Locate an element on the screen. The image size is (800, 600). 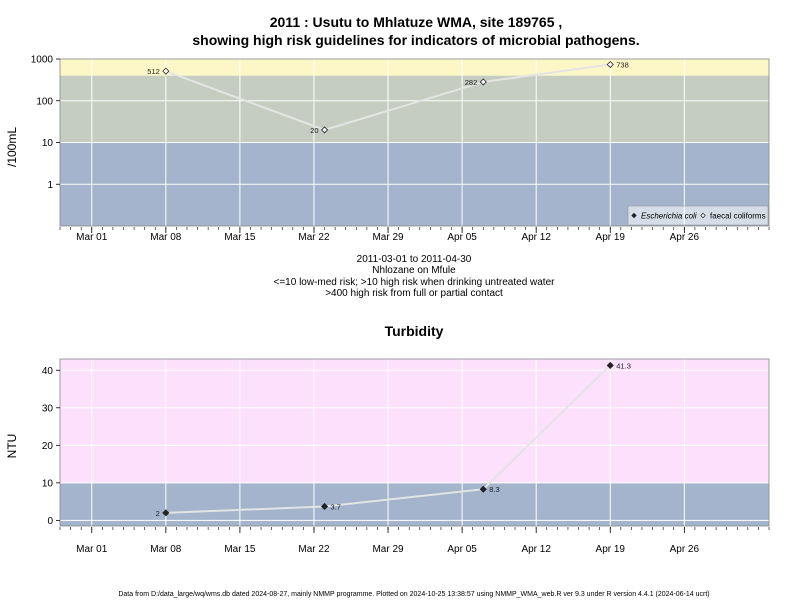
legend-label: faecal coliforms is located at coordinates (738, 216).